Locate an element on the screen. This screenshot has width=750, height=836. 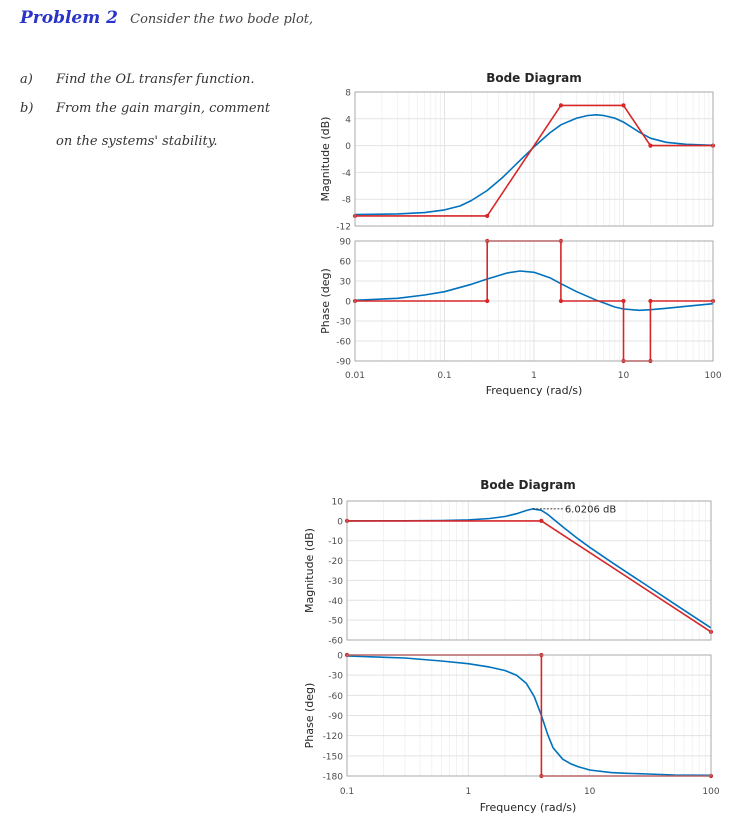
chart-1-x-tick-label: 0.1 is located at coordinates (444, 376).